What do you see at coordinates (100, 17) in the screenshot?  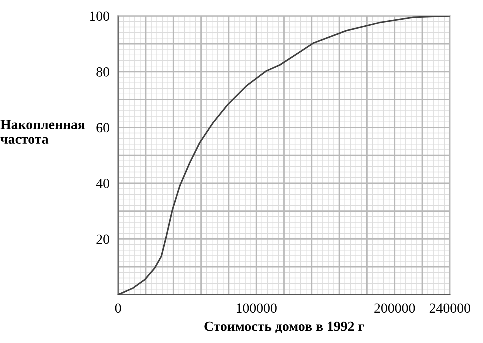 I see `y-tick-label: 100` at bounding box center [100, 17].